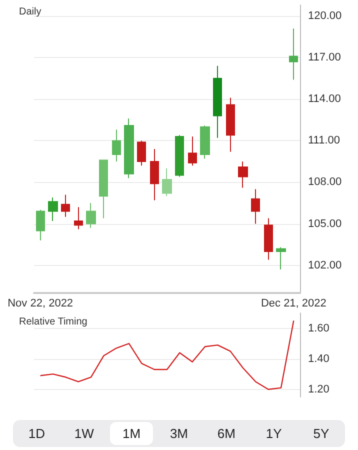 This screenshot has width=358, height=450. What do you see at coordinates (293, 304) in the screenshot?
I see `x-tick-label: Dec 21, 2022` at bounding box center [293, 304].